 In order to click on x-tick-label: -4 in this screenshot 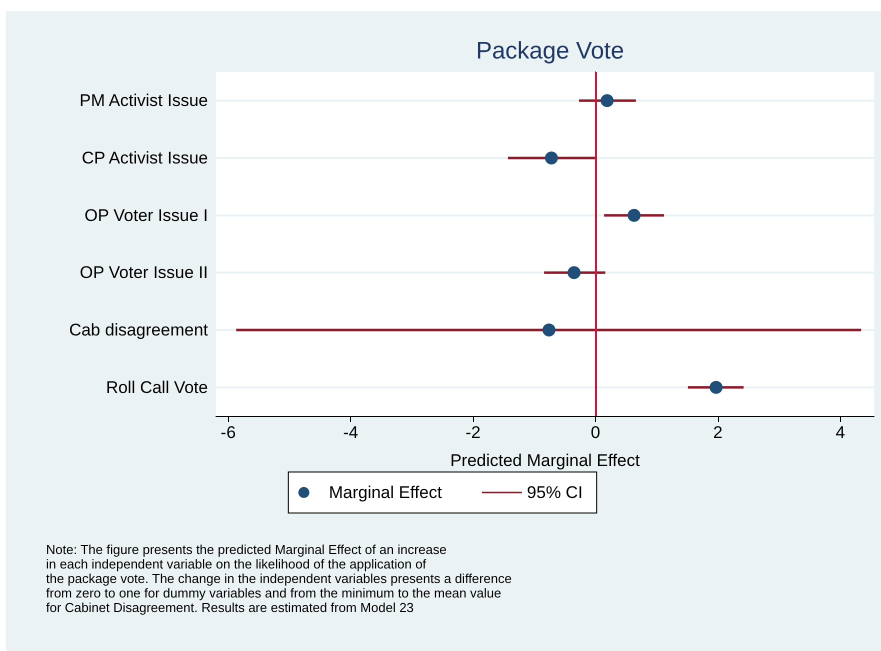, I will do `click(350, 432)`.